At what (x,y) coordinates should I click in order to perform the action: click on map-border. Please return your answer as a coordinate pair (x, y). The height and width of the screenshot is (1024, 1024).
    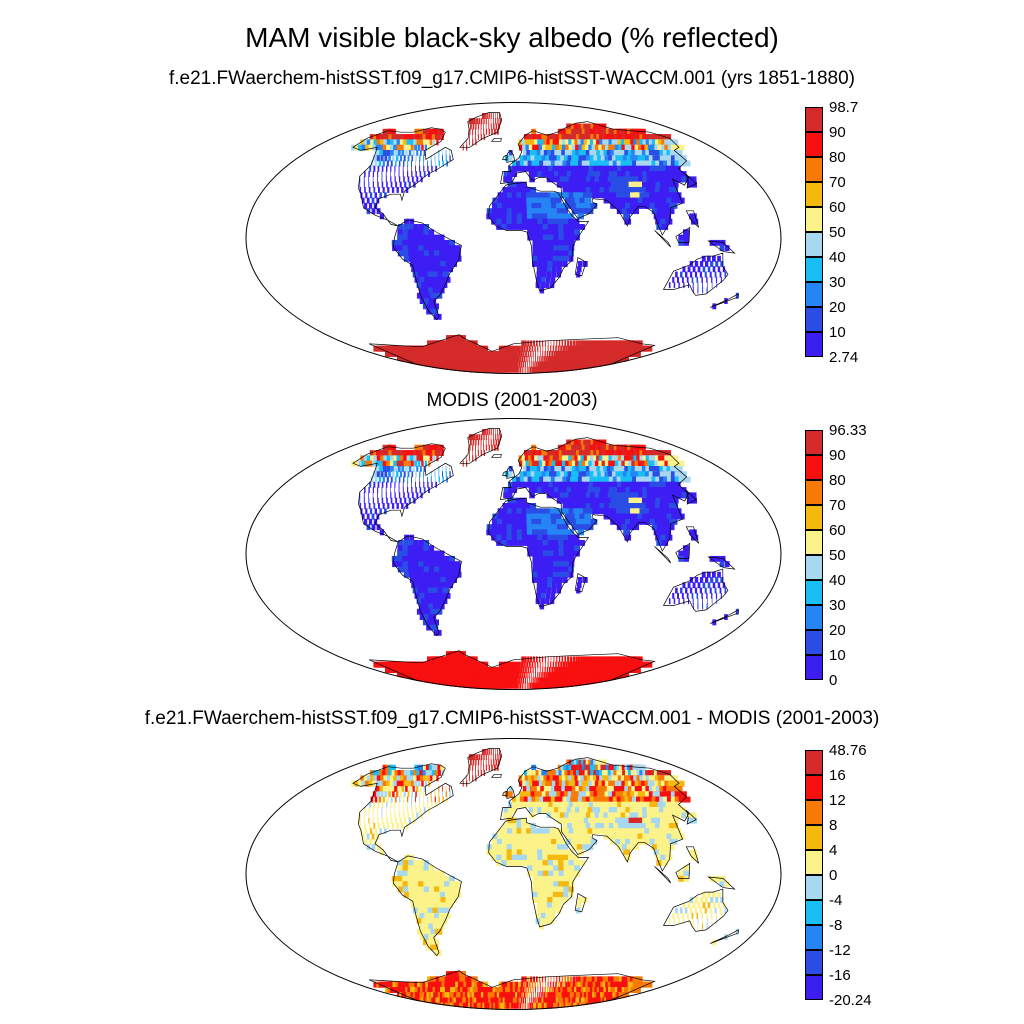
    Looking at the image, I should click on (513, 554).